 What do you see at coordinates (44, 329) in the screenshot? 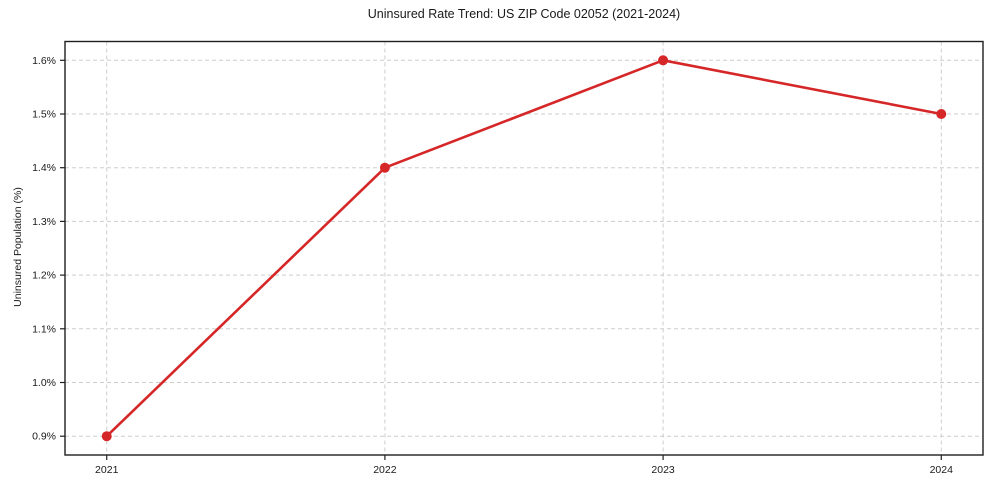
I see `y-tick-label: 1.1%` at bounding box center [44, 329].